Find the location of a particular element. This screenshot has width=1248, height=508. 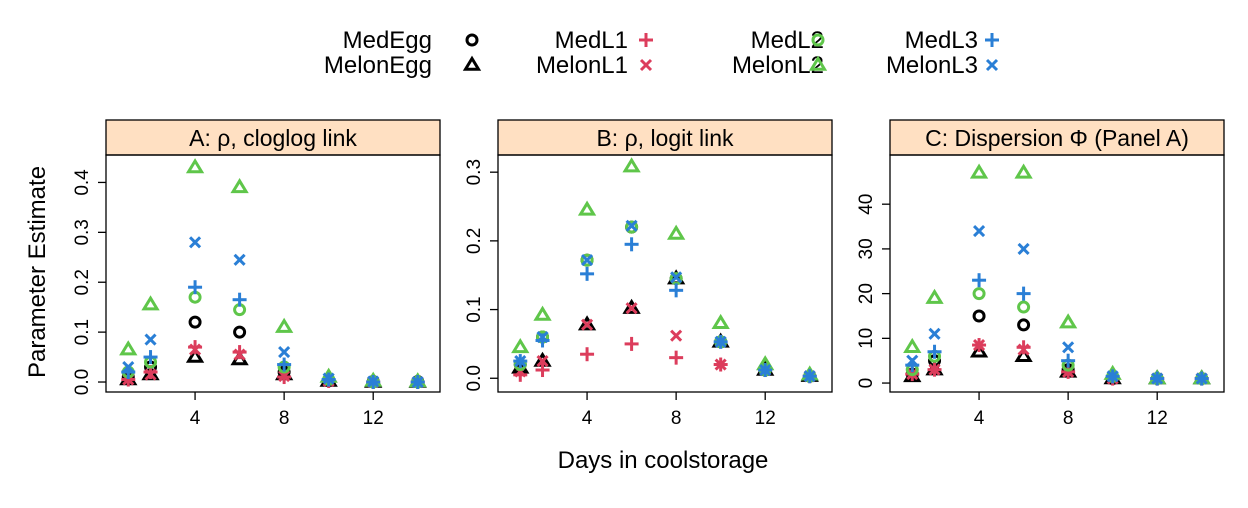

point-melonegg is located at coordinates (1023, 354).